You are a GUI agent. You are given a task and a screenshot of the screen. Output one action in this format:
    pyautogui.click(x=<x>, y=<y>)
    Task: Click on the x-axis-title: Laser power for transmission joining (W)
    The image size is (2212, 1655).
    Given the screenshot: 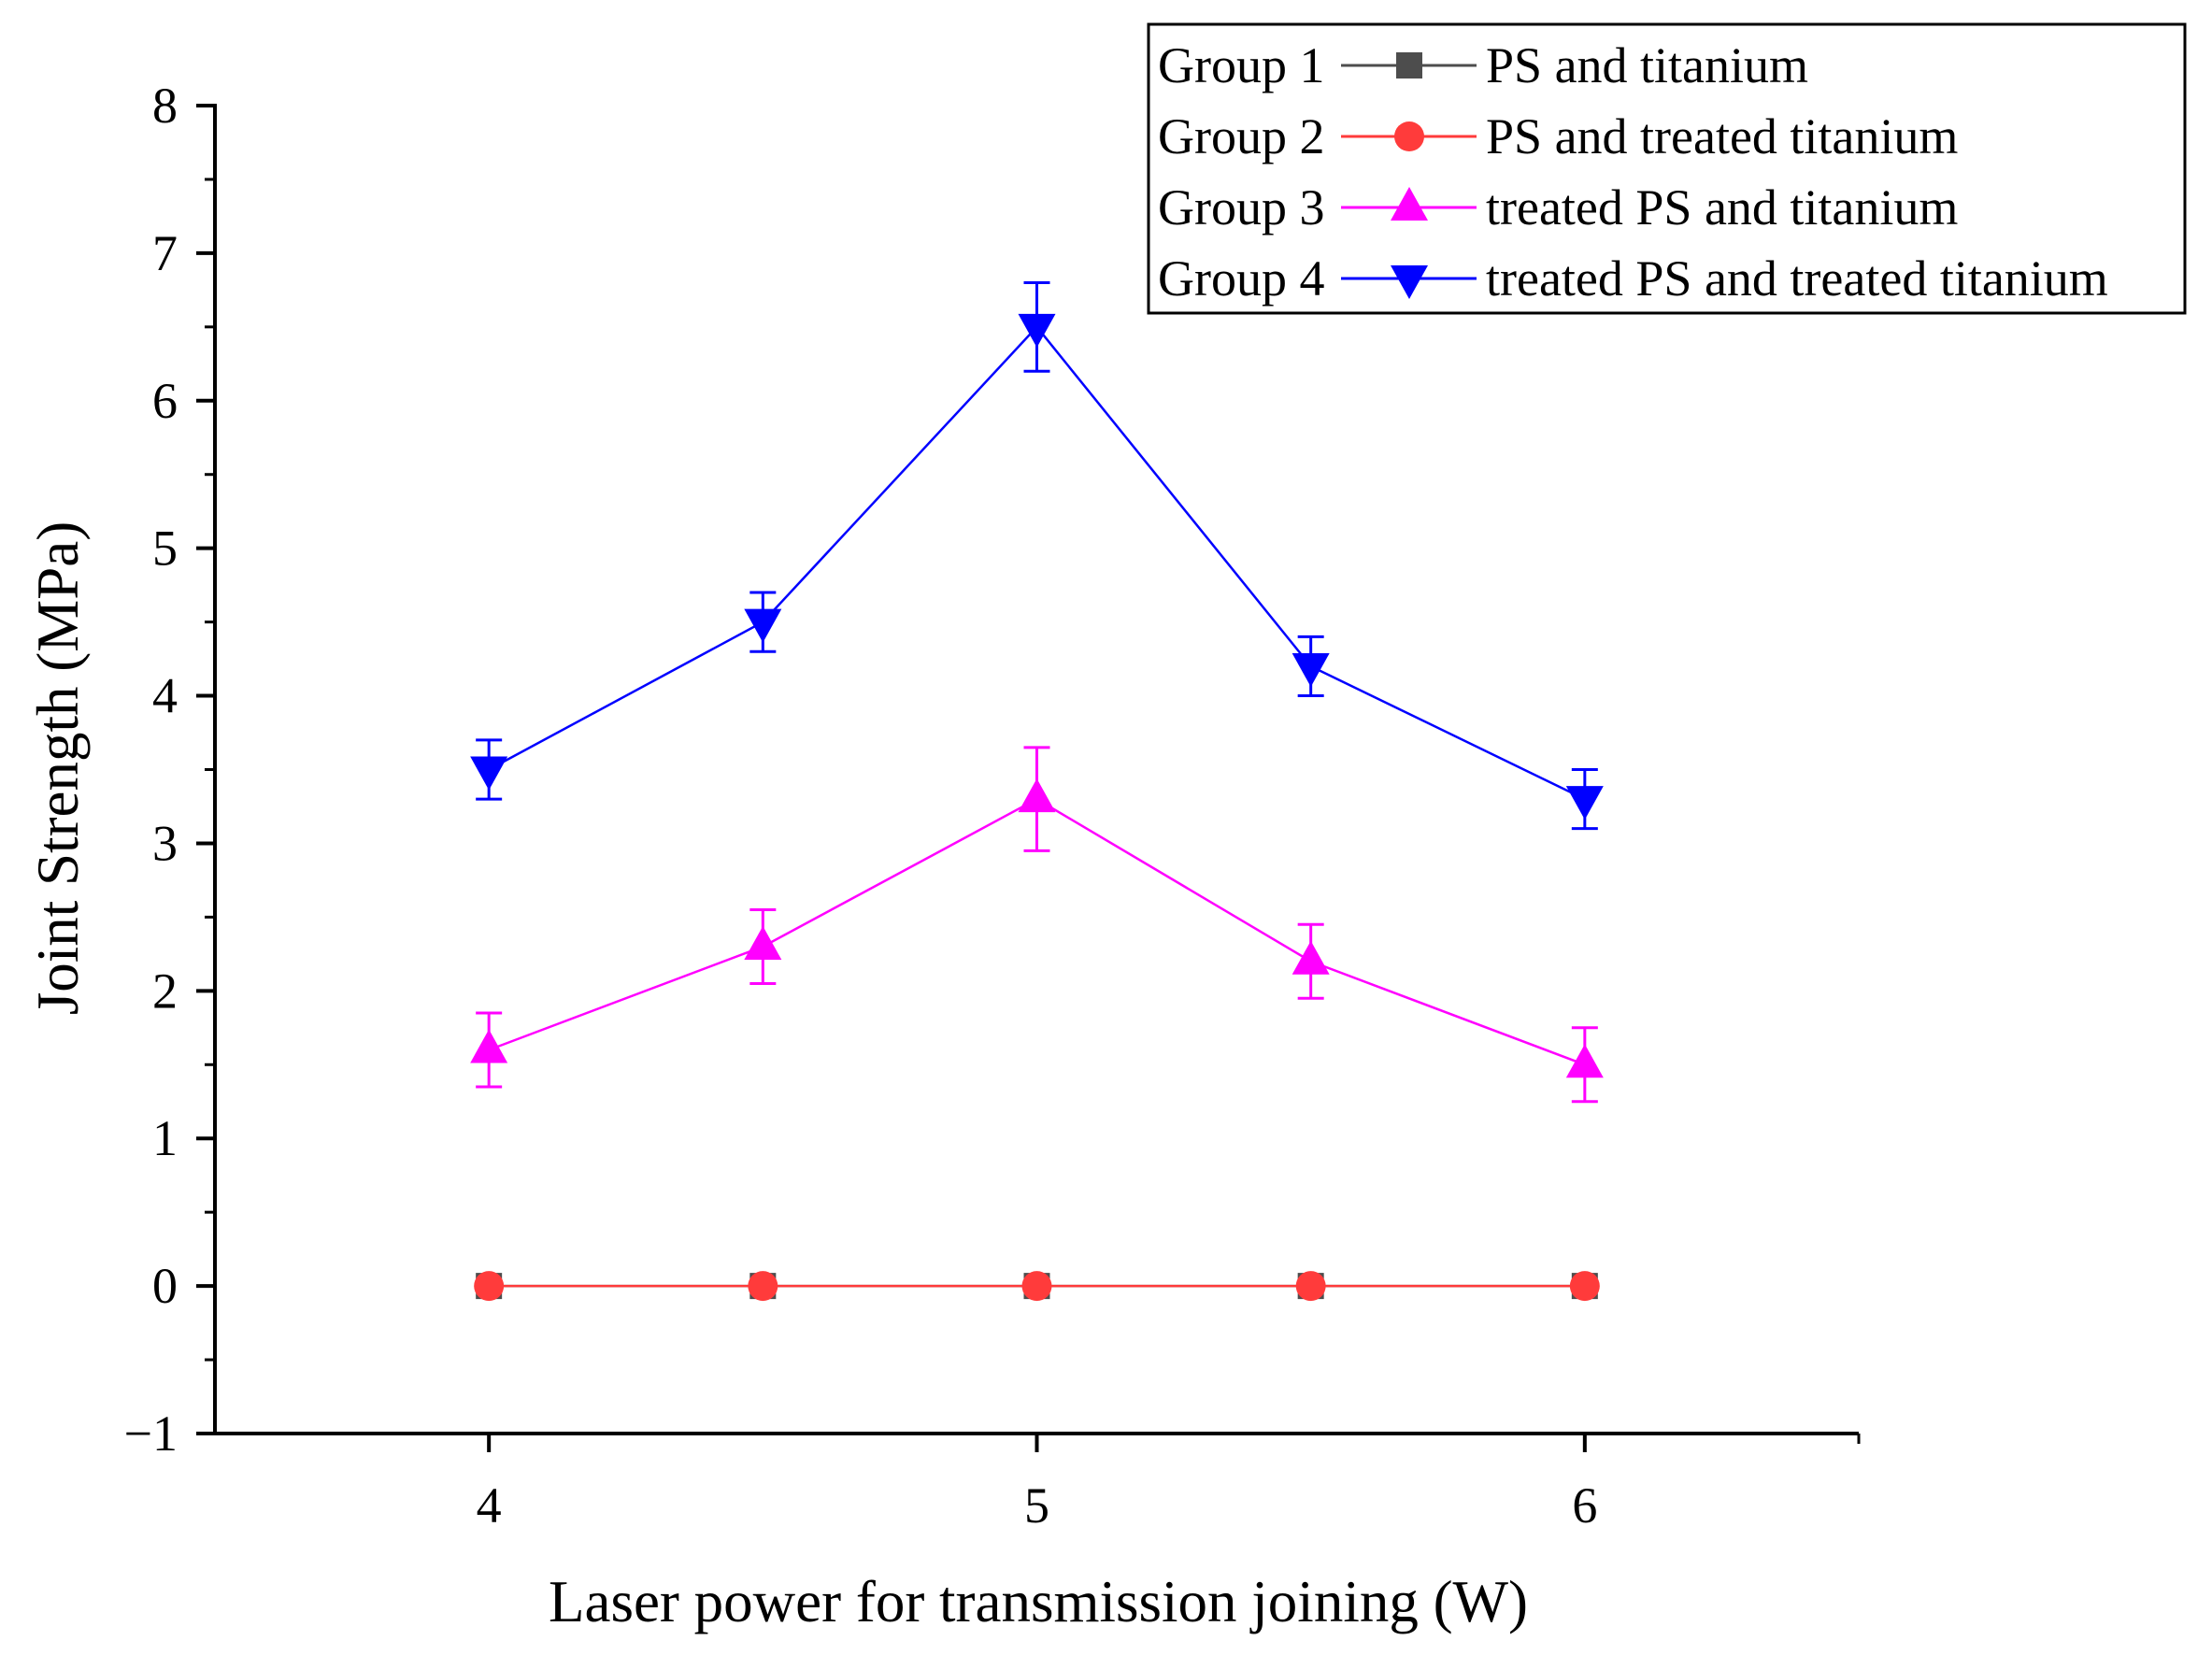 What is the action you would take?
    pyautogui.click(x=1038, y=1601)
    